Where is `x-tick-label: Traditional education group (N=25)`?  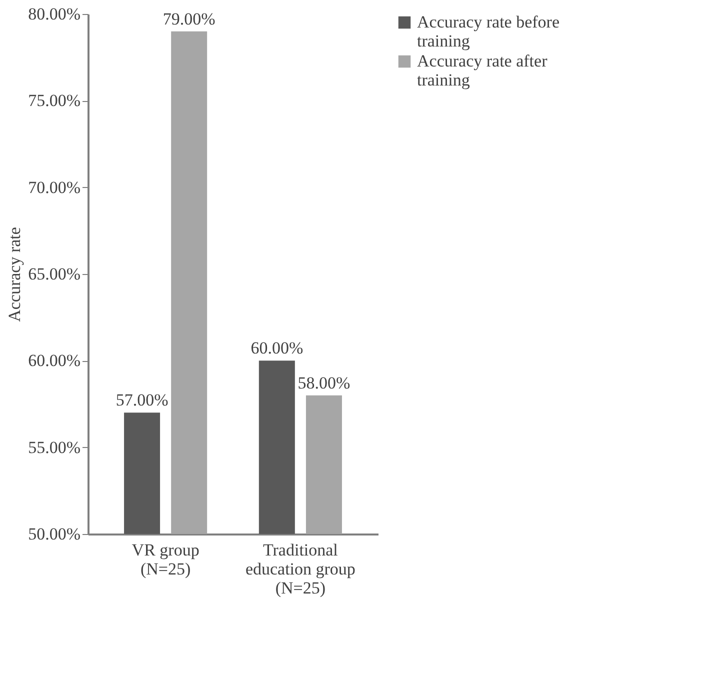 x-tick-label: Traditional education group (N=25) is located at coordinates (300, 569).